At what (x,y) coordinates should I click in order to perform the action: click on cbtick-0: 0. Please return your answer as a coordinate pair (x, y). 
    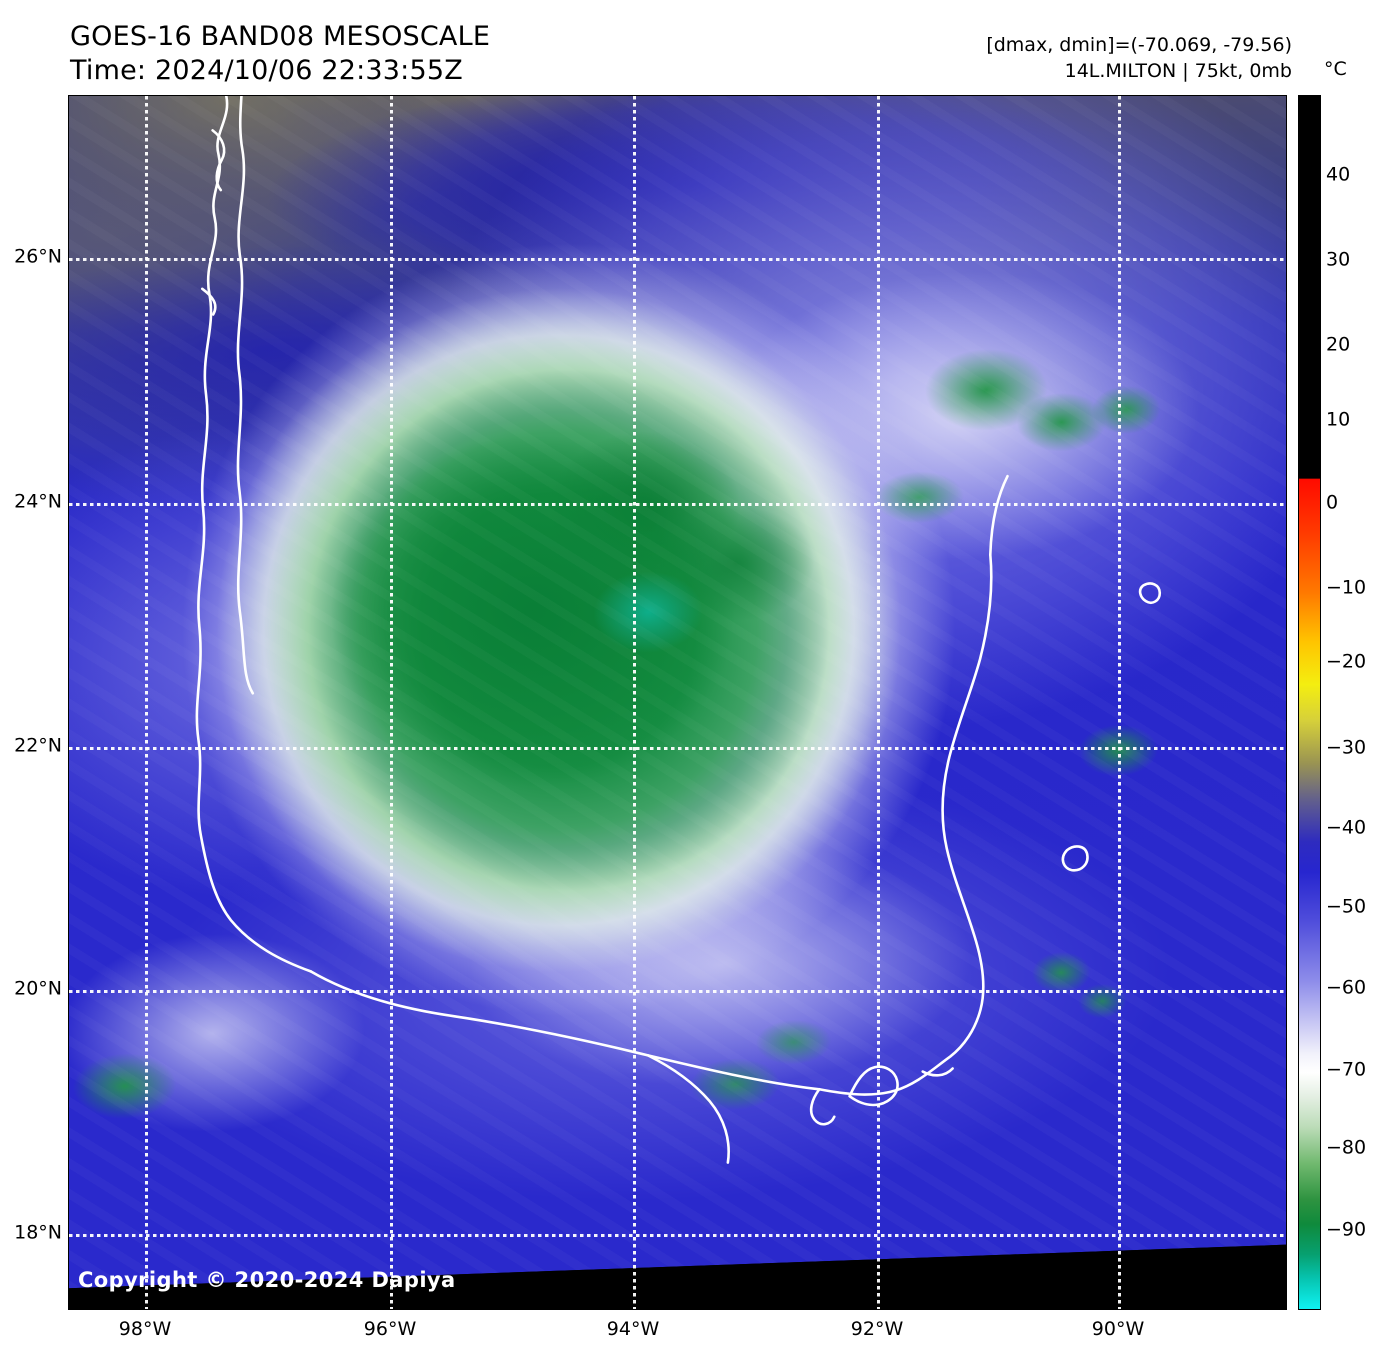
    Looking at the image, I should click on (1332, 502).